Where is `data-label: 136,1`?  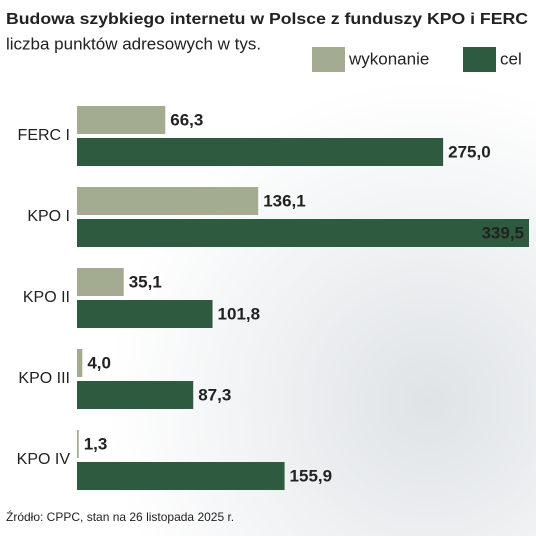 data-label: 136,1 is located at coordinates (284, 200).